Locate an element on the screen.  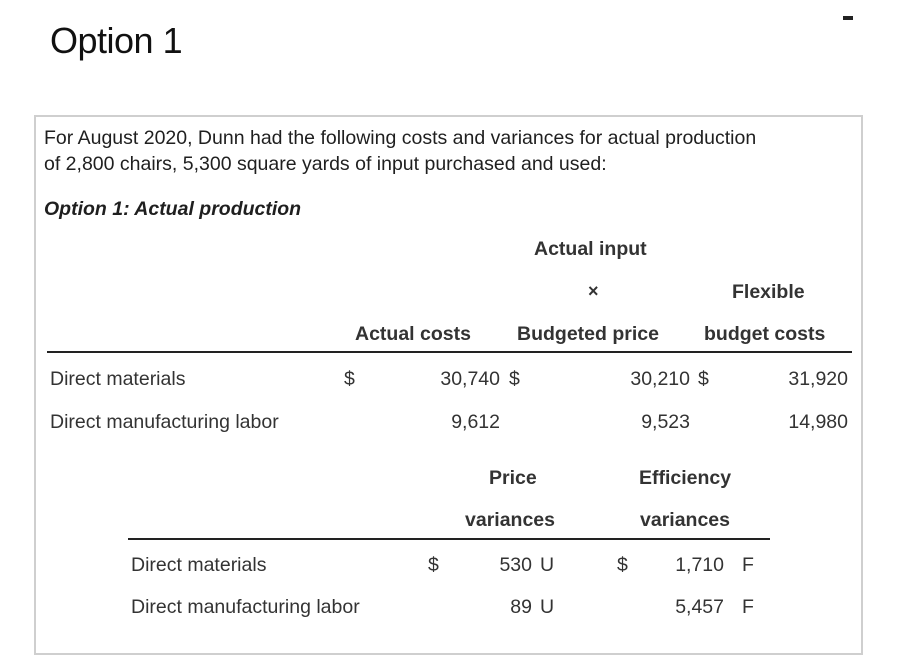
header-budget-costs: budget costs is located at coordinates (765, 334).